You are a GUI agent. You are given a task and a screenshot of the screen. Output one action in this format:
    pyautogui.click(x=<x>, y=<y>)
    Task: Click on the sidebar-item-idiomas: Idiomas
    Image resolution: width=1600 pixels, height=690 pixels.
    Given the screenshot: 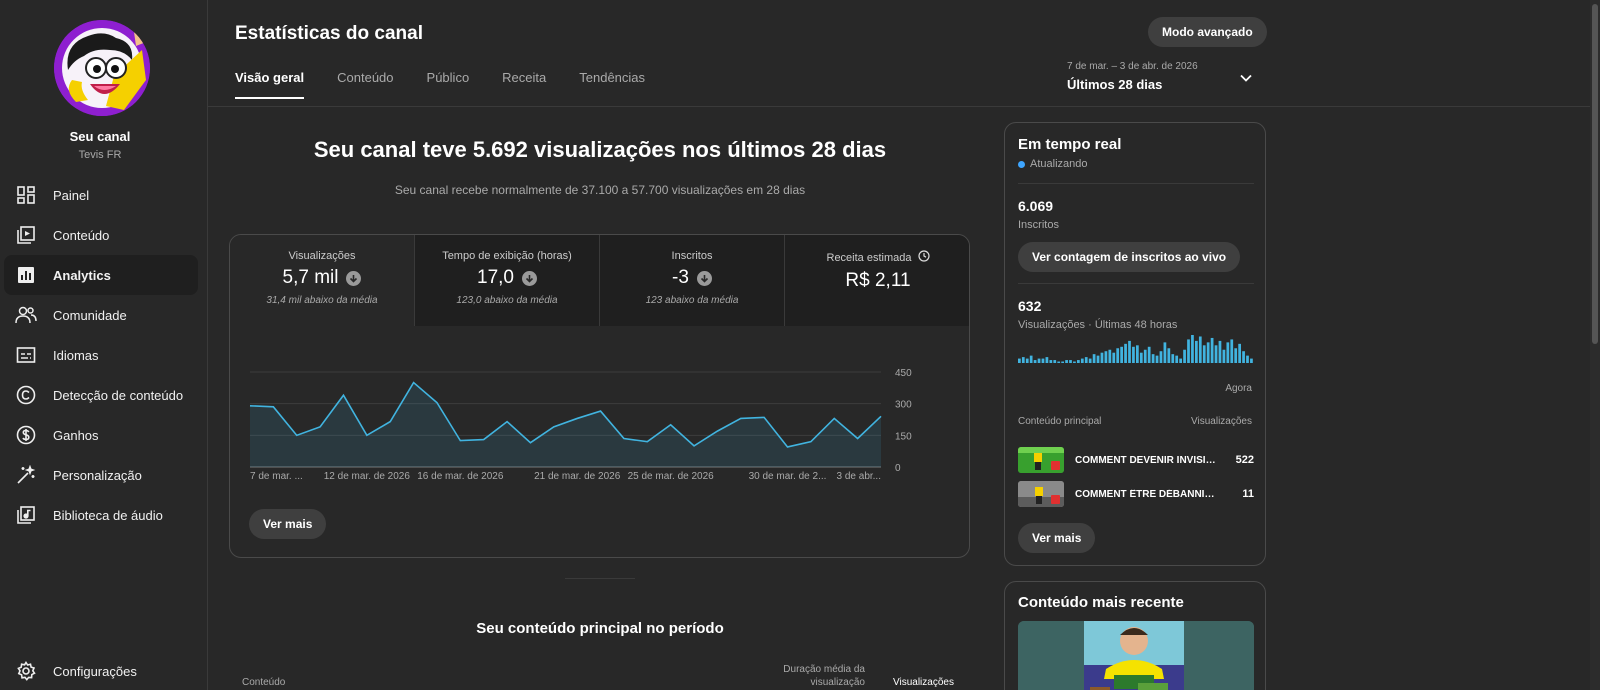 What is the action you would take?
    pyautogui.click(x=101, y=355)
    